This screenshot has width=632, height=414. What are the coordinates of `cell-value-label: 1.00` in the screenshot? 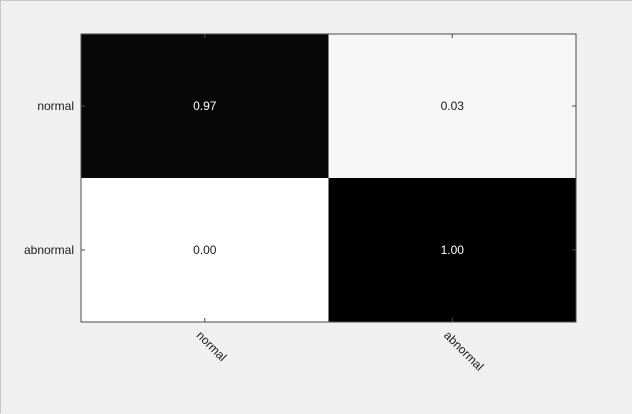 It's located at (453, 250).